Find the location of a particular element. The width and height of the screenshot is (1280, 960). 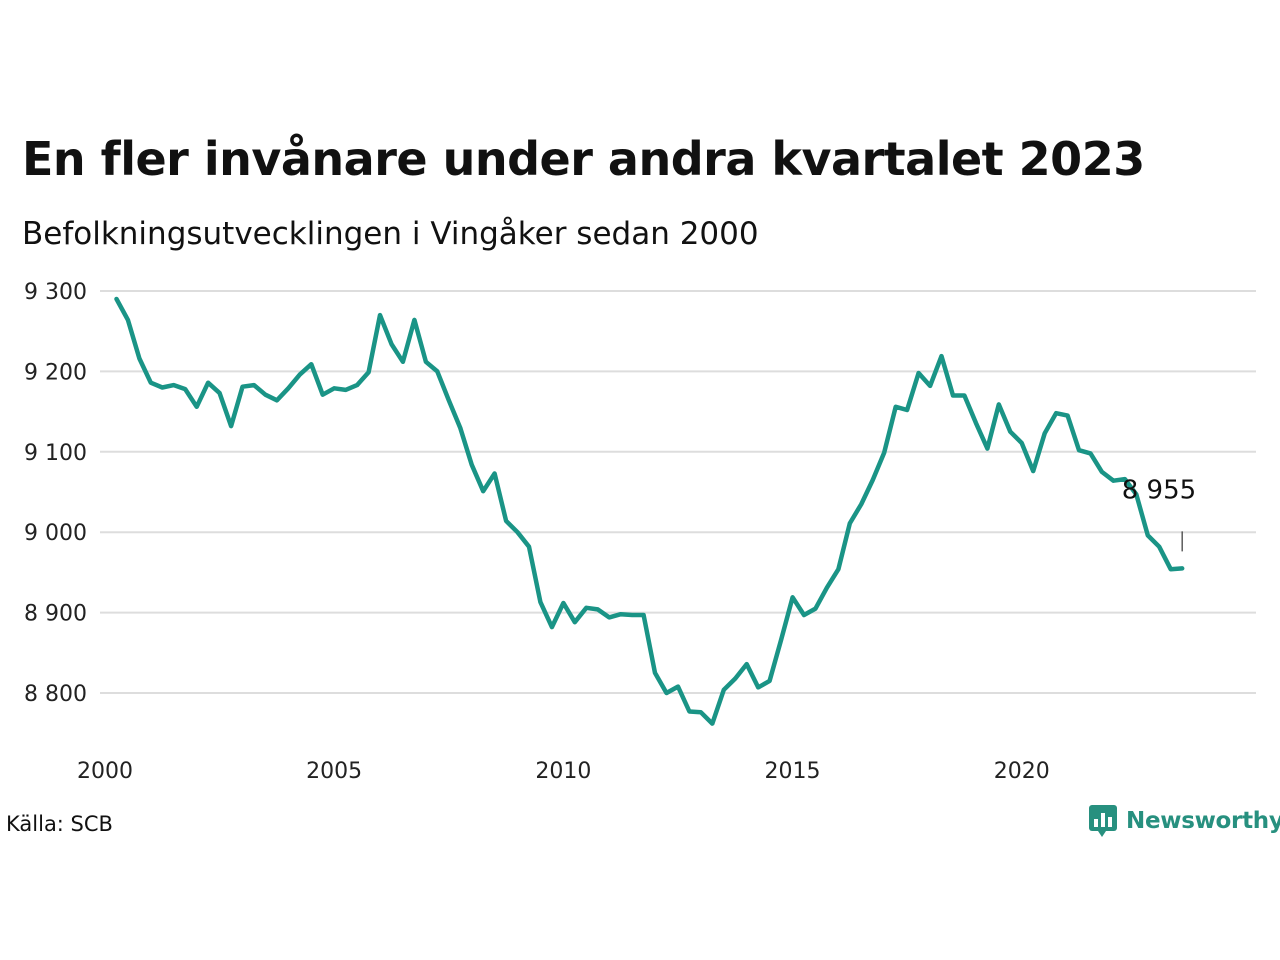

y-axis-ticks: 8 800 8 900 9 000 9 100 9 200 9 300 is located at coordinates (55, 493).